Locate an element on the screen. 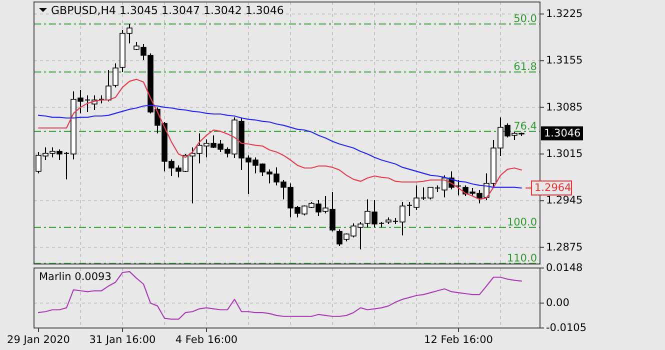 The image size is (665, 350). y-tick-label: 0.00 is located at coordinates (558, 303).